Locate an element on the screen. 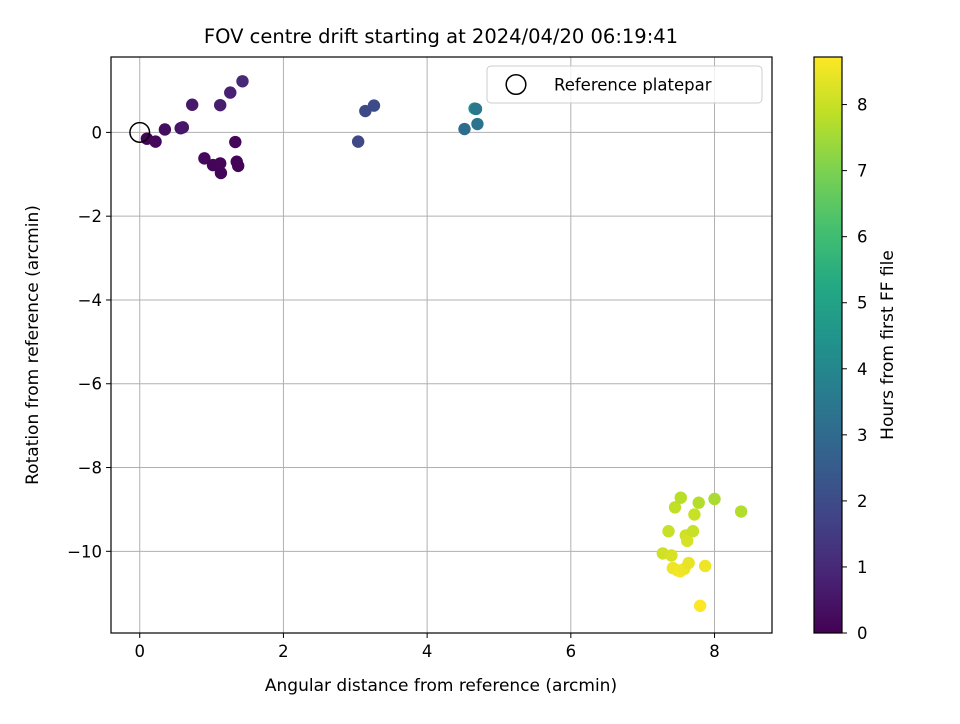 The width and height of the screenshot is (960, 724). colorbar-tick-label: 7 is located at coordinates (862, 171).